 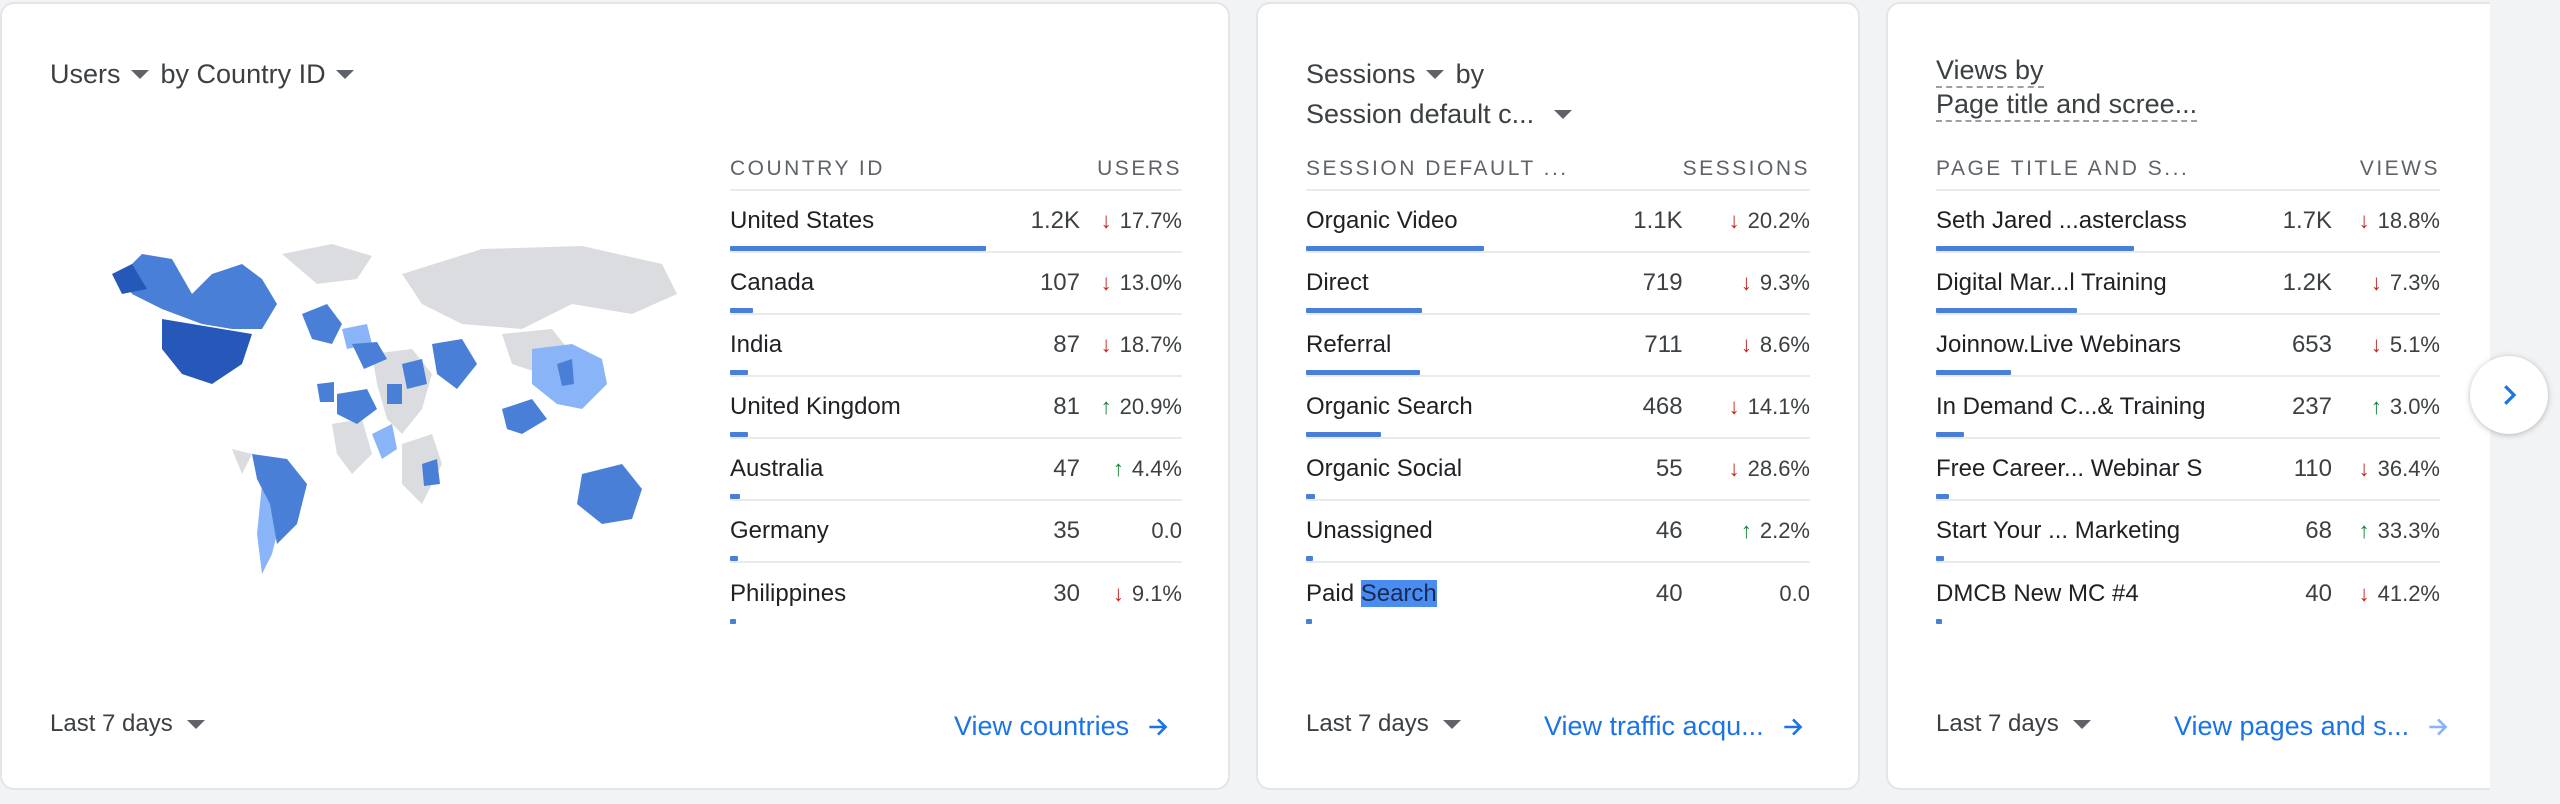 I want to click on row-label: United Kingdom, so click(x=815, y=406).